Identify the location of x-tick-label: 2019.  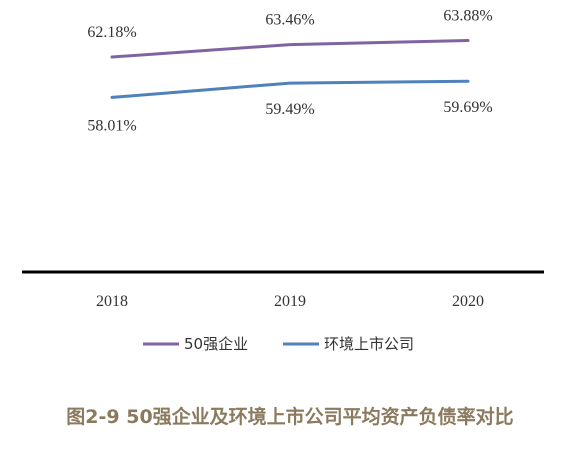
(290, 301).